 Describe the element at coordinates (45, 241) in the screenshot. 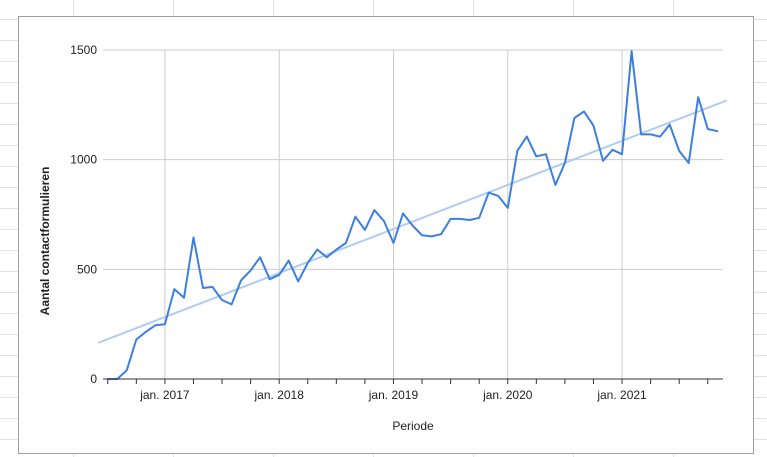

I see `y-axis-title: Aantal contactformulieren` at that location.